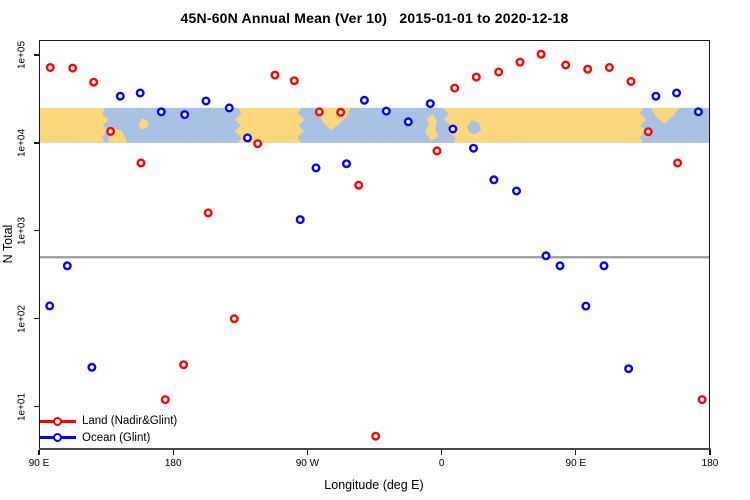 The width and height of the screenshot is (750, 500). What do you see at coordinates (22, 318) in the screenshot?
I see `y-tick-label: 1e+02` at bounding box center [22, 318].